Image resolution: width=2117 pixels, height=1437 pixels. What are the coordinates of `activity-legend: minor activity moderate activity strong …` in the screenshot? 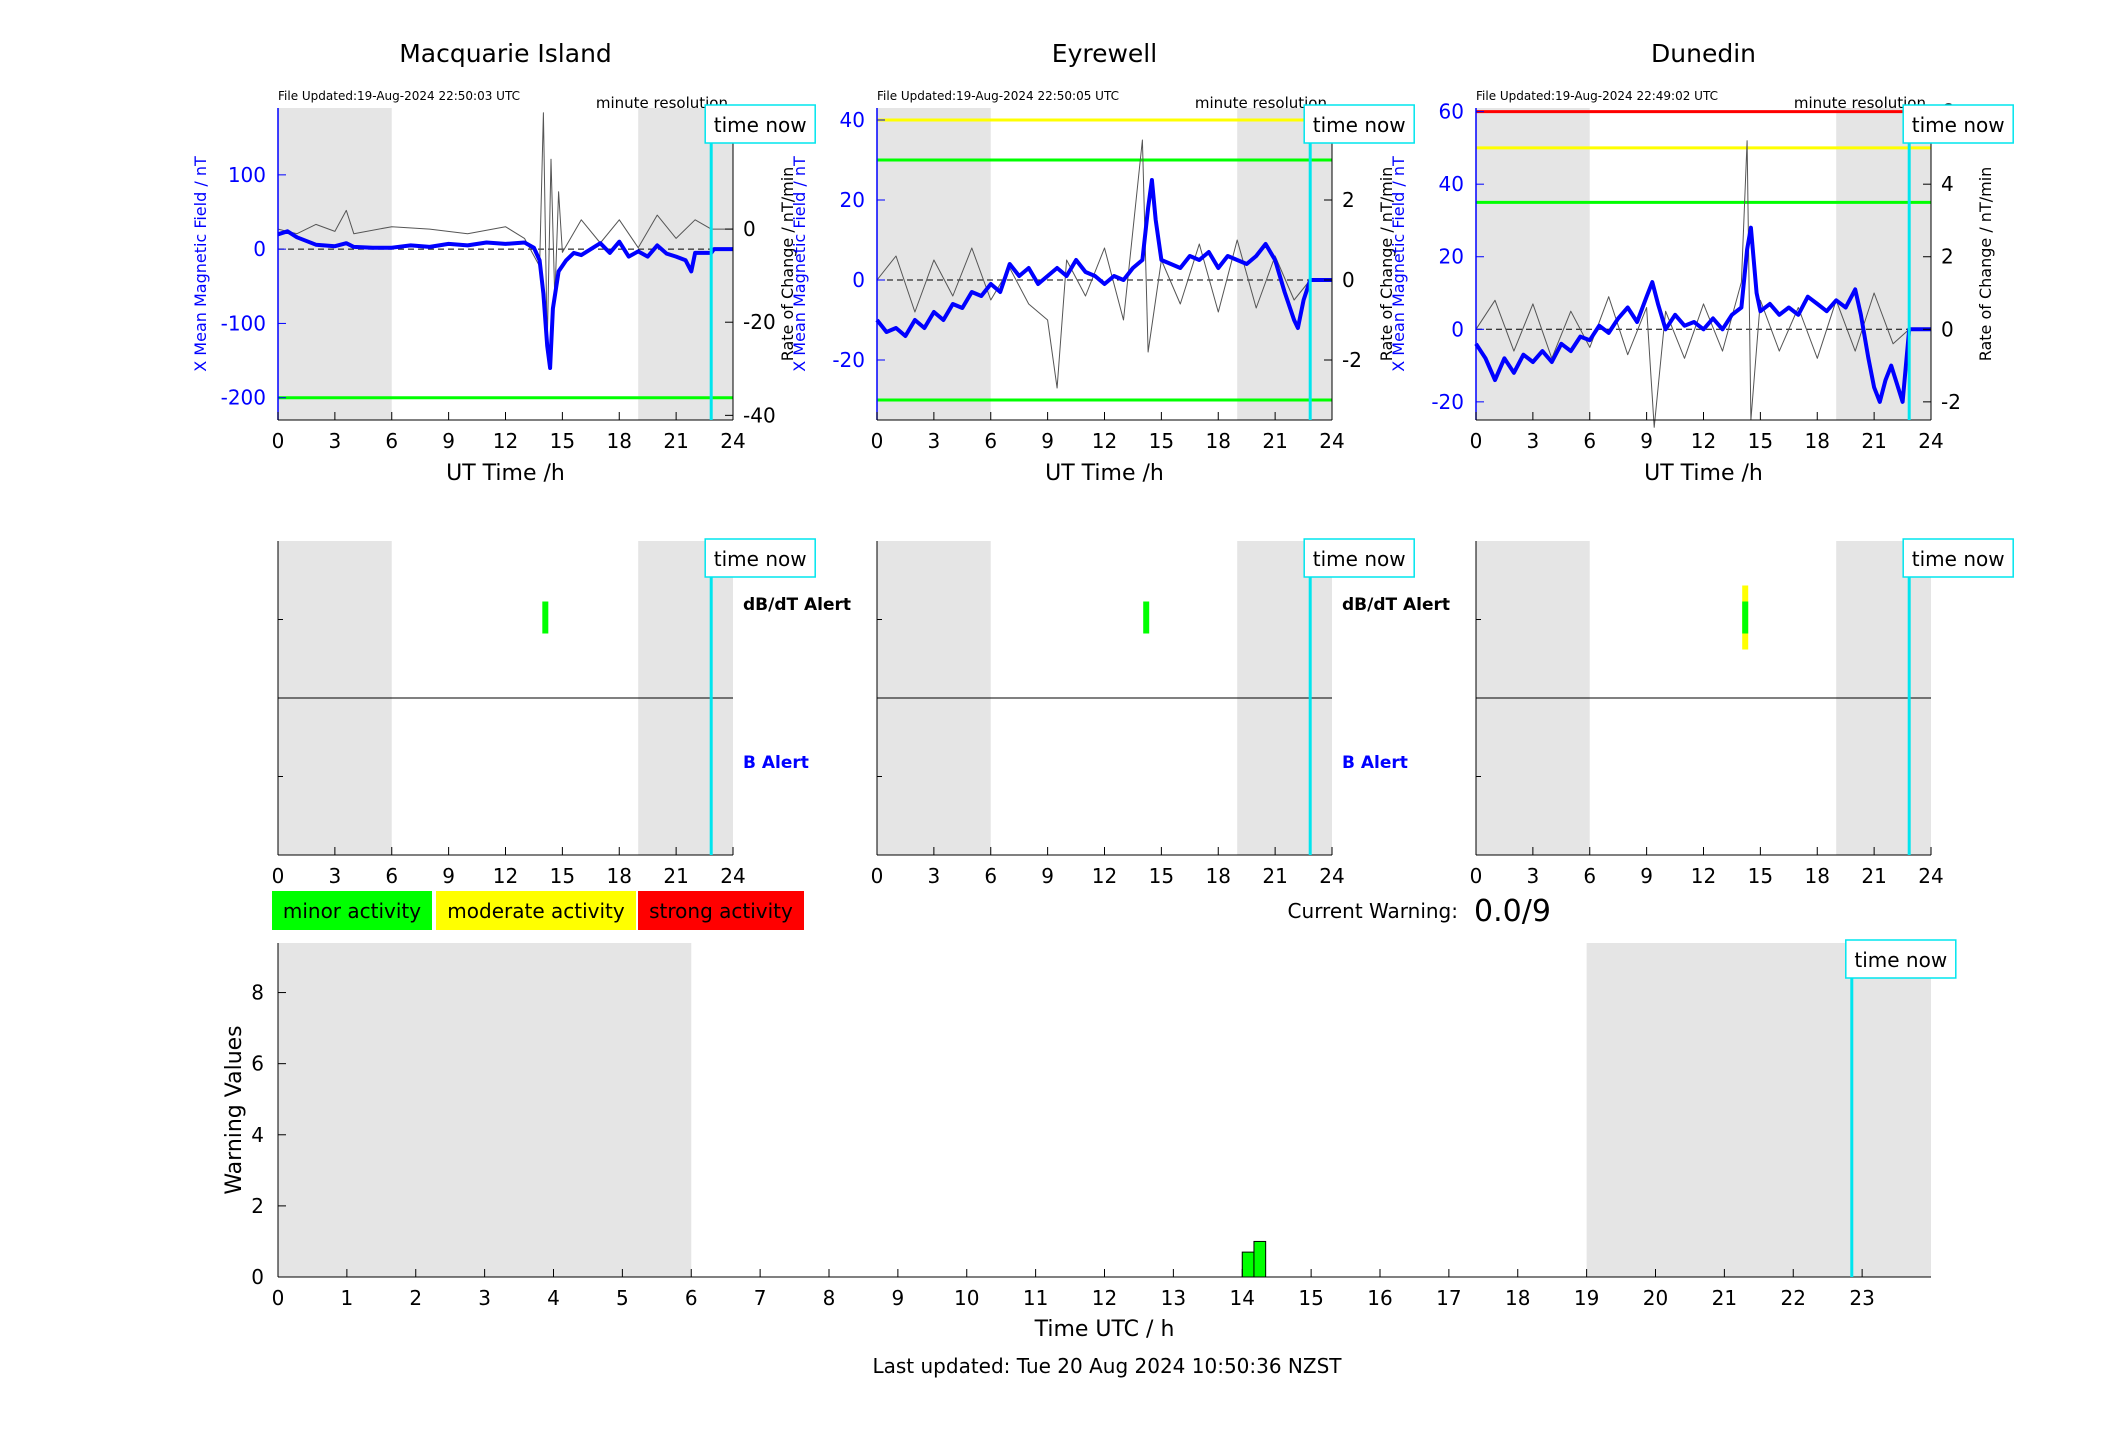 It's located at (538, 910).